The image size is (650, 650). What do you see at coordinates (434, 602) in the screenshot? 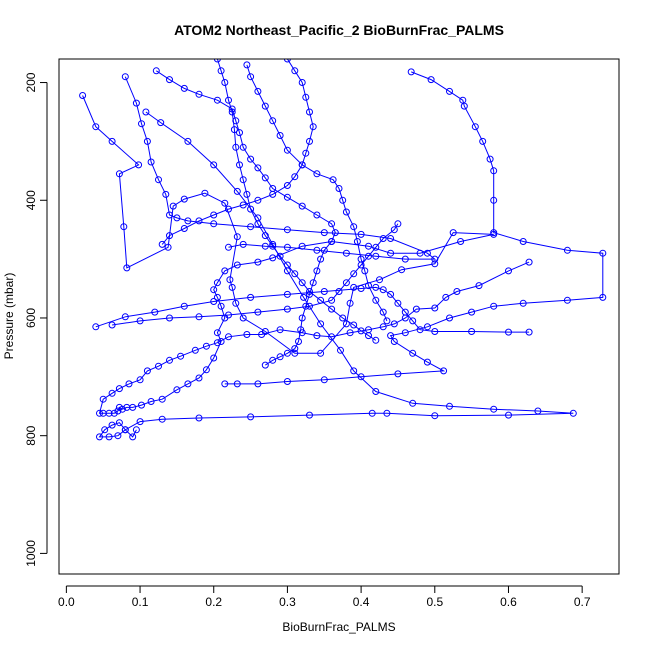
I see `x-tick-label: 0.5` at bounding box center [434, 602].